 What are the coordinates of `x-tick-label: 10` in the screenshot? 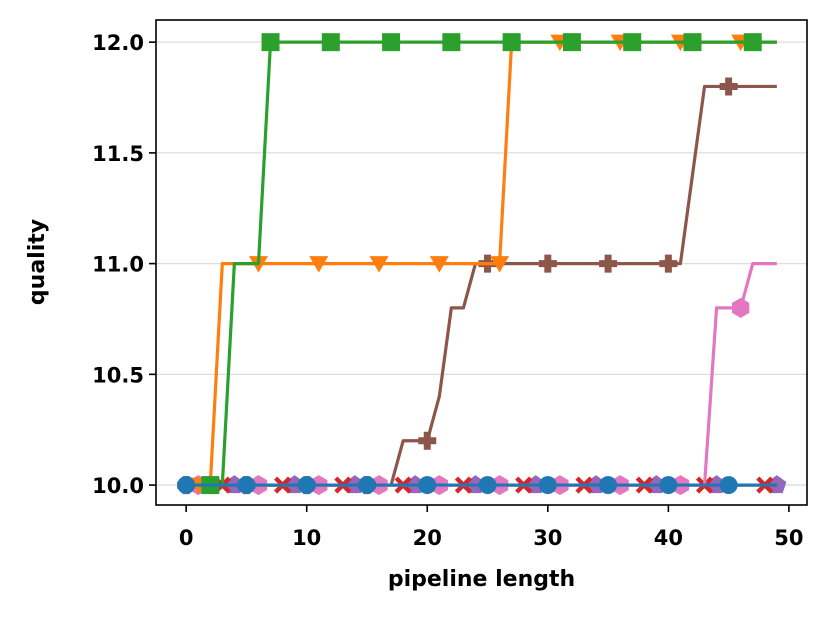 It's located at (306, 538).